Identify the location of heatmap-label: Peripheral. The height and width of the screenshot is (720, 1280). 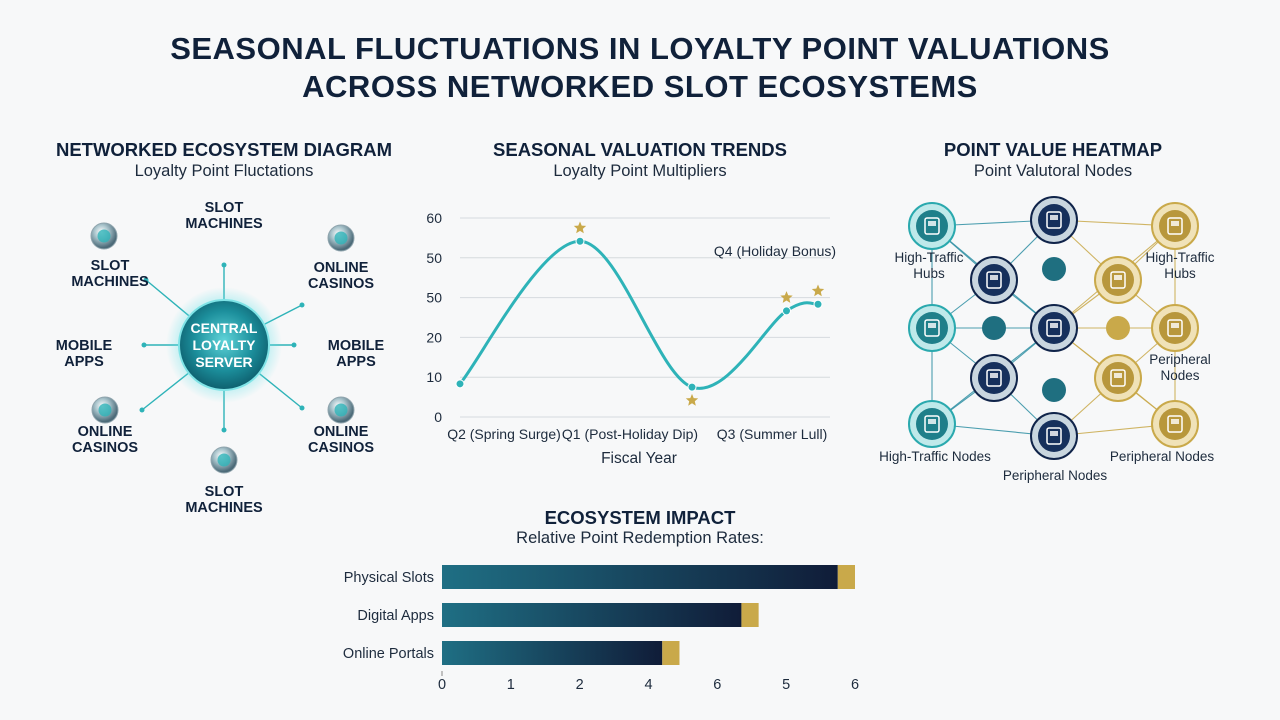
(1180, 359).